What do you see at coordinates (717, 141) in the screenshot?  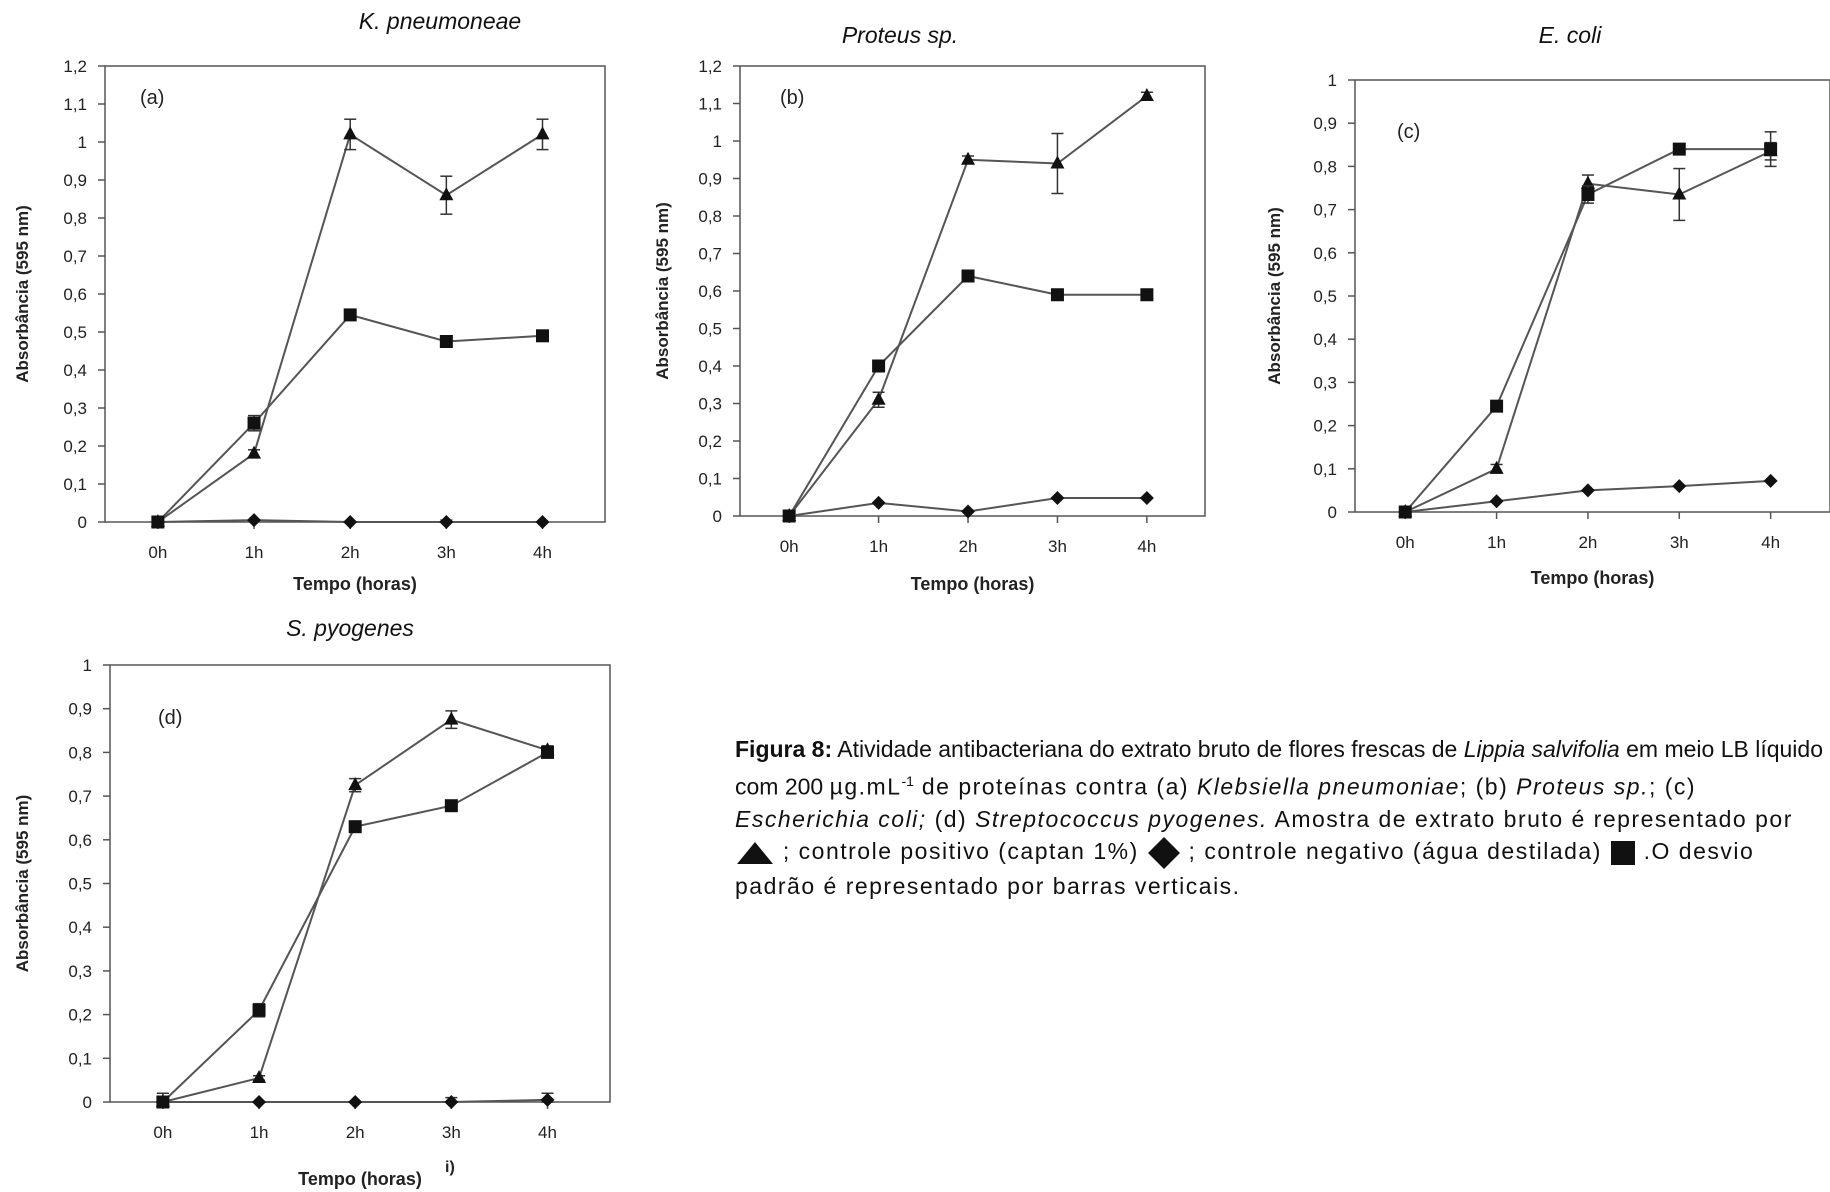 I see `y-tick-label: 1` at bounding box center [717, 141].